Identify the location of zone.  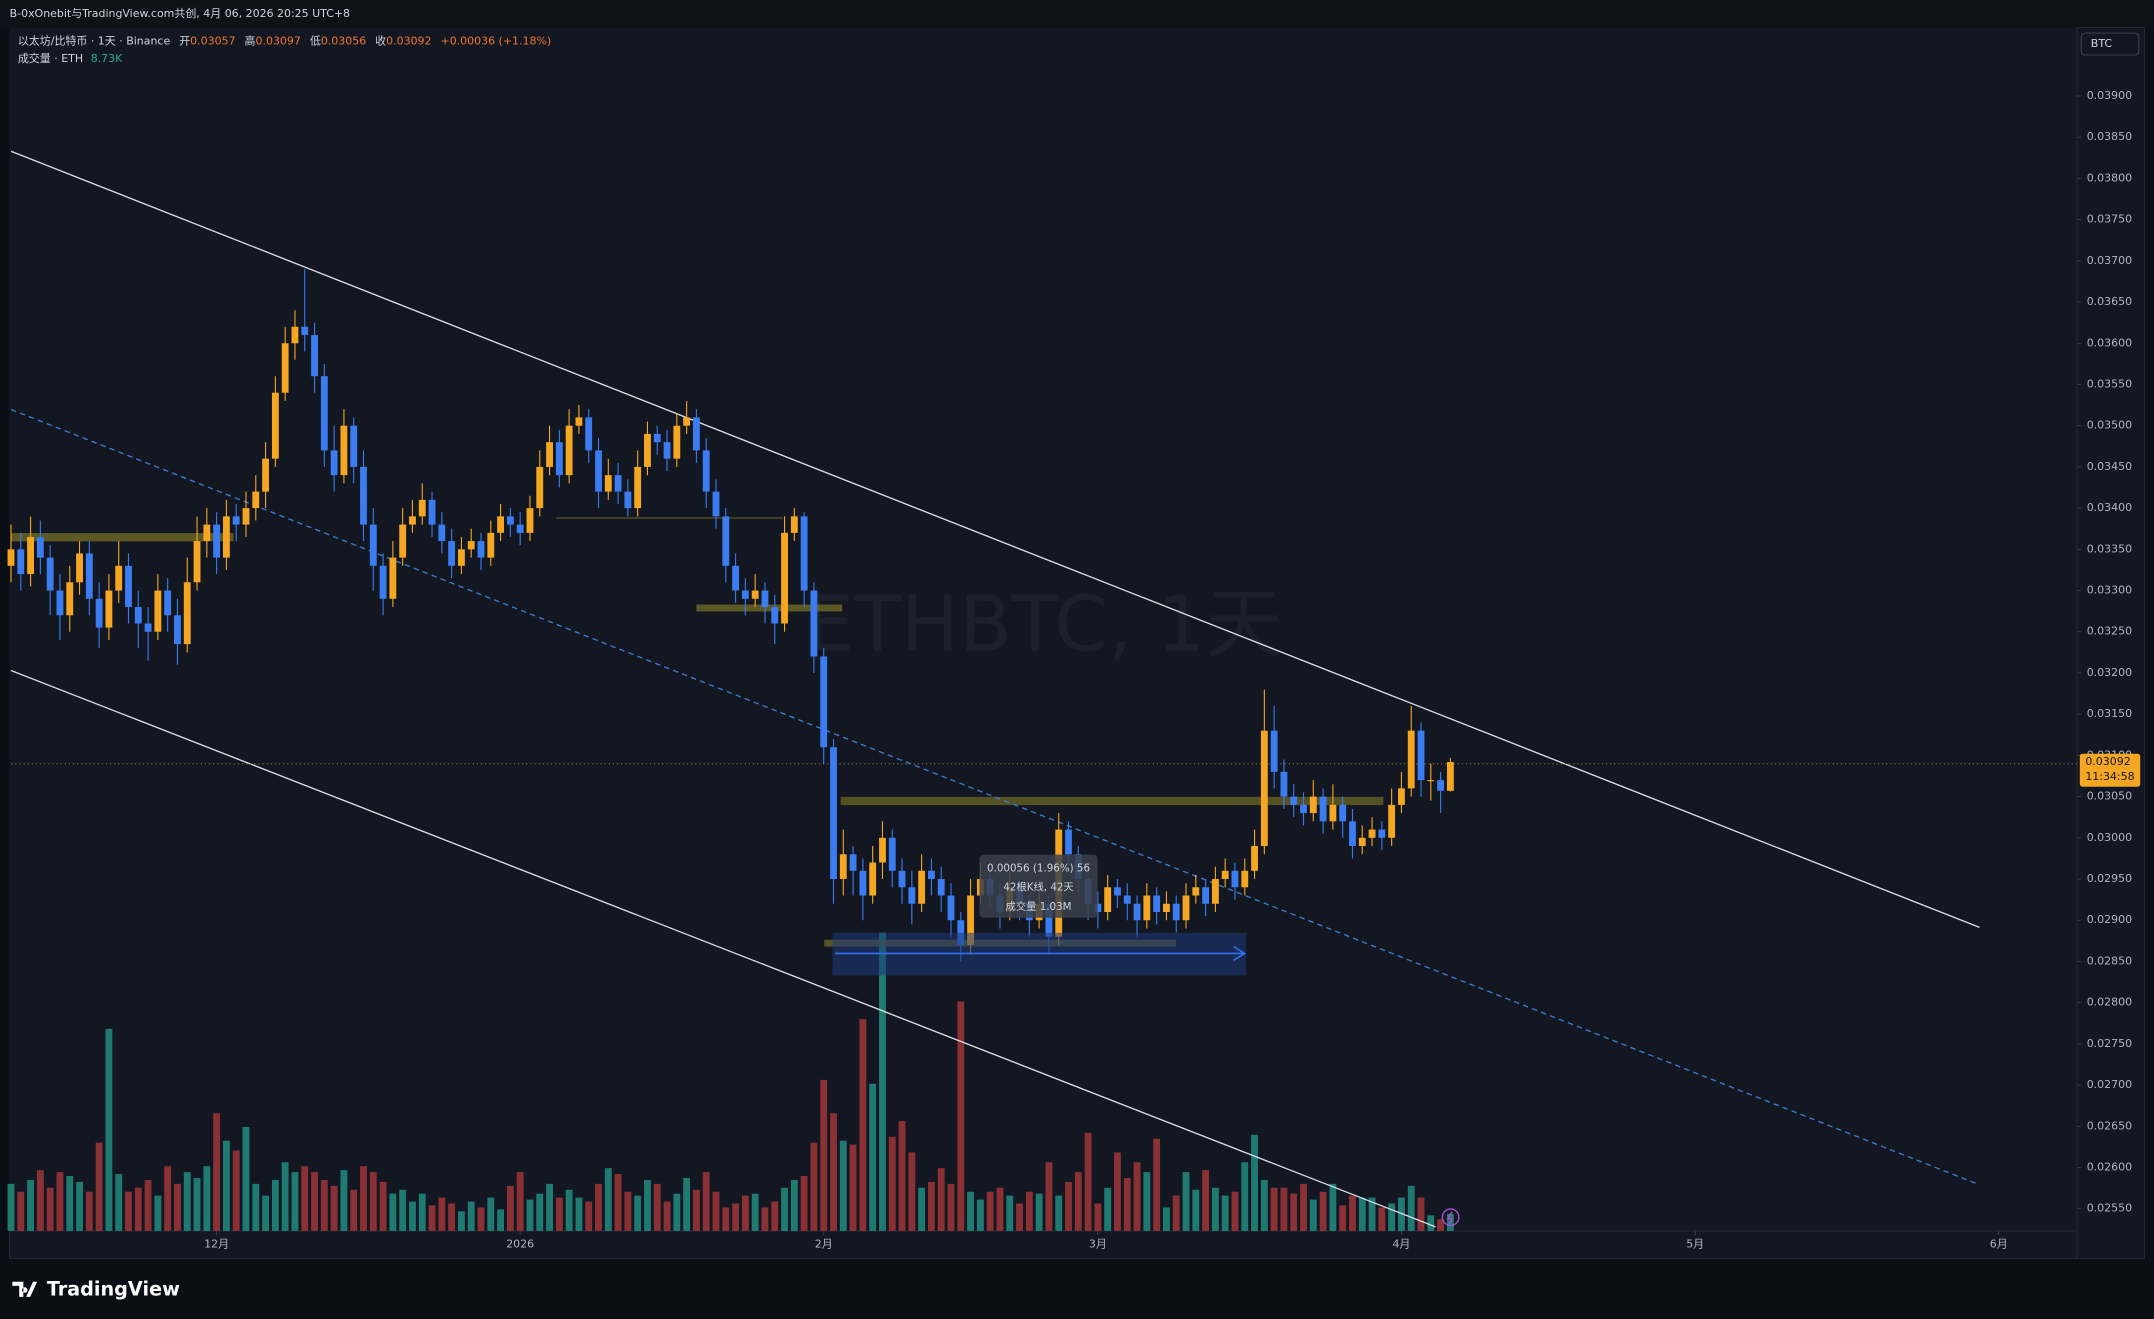
(1112, 801).